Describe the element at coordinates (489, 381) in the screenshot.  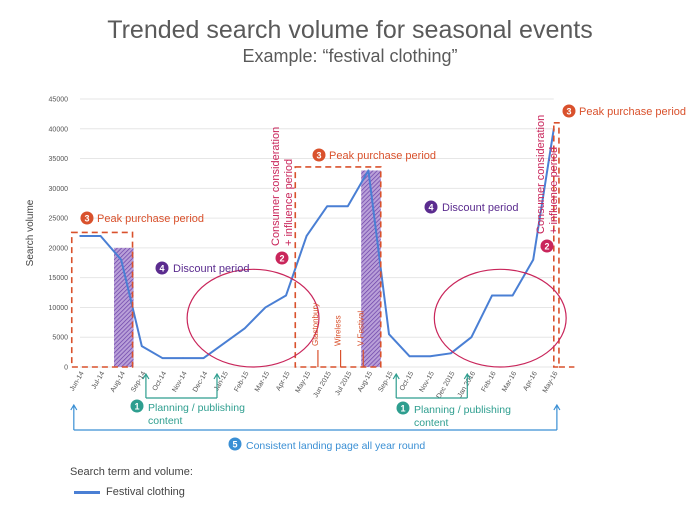
I see `x-tick-label: Feb-16` at that location.